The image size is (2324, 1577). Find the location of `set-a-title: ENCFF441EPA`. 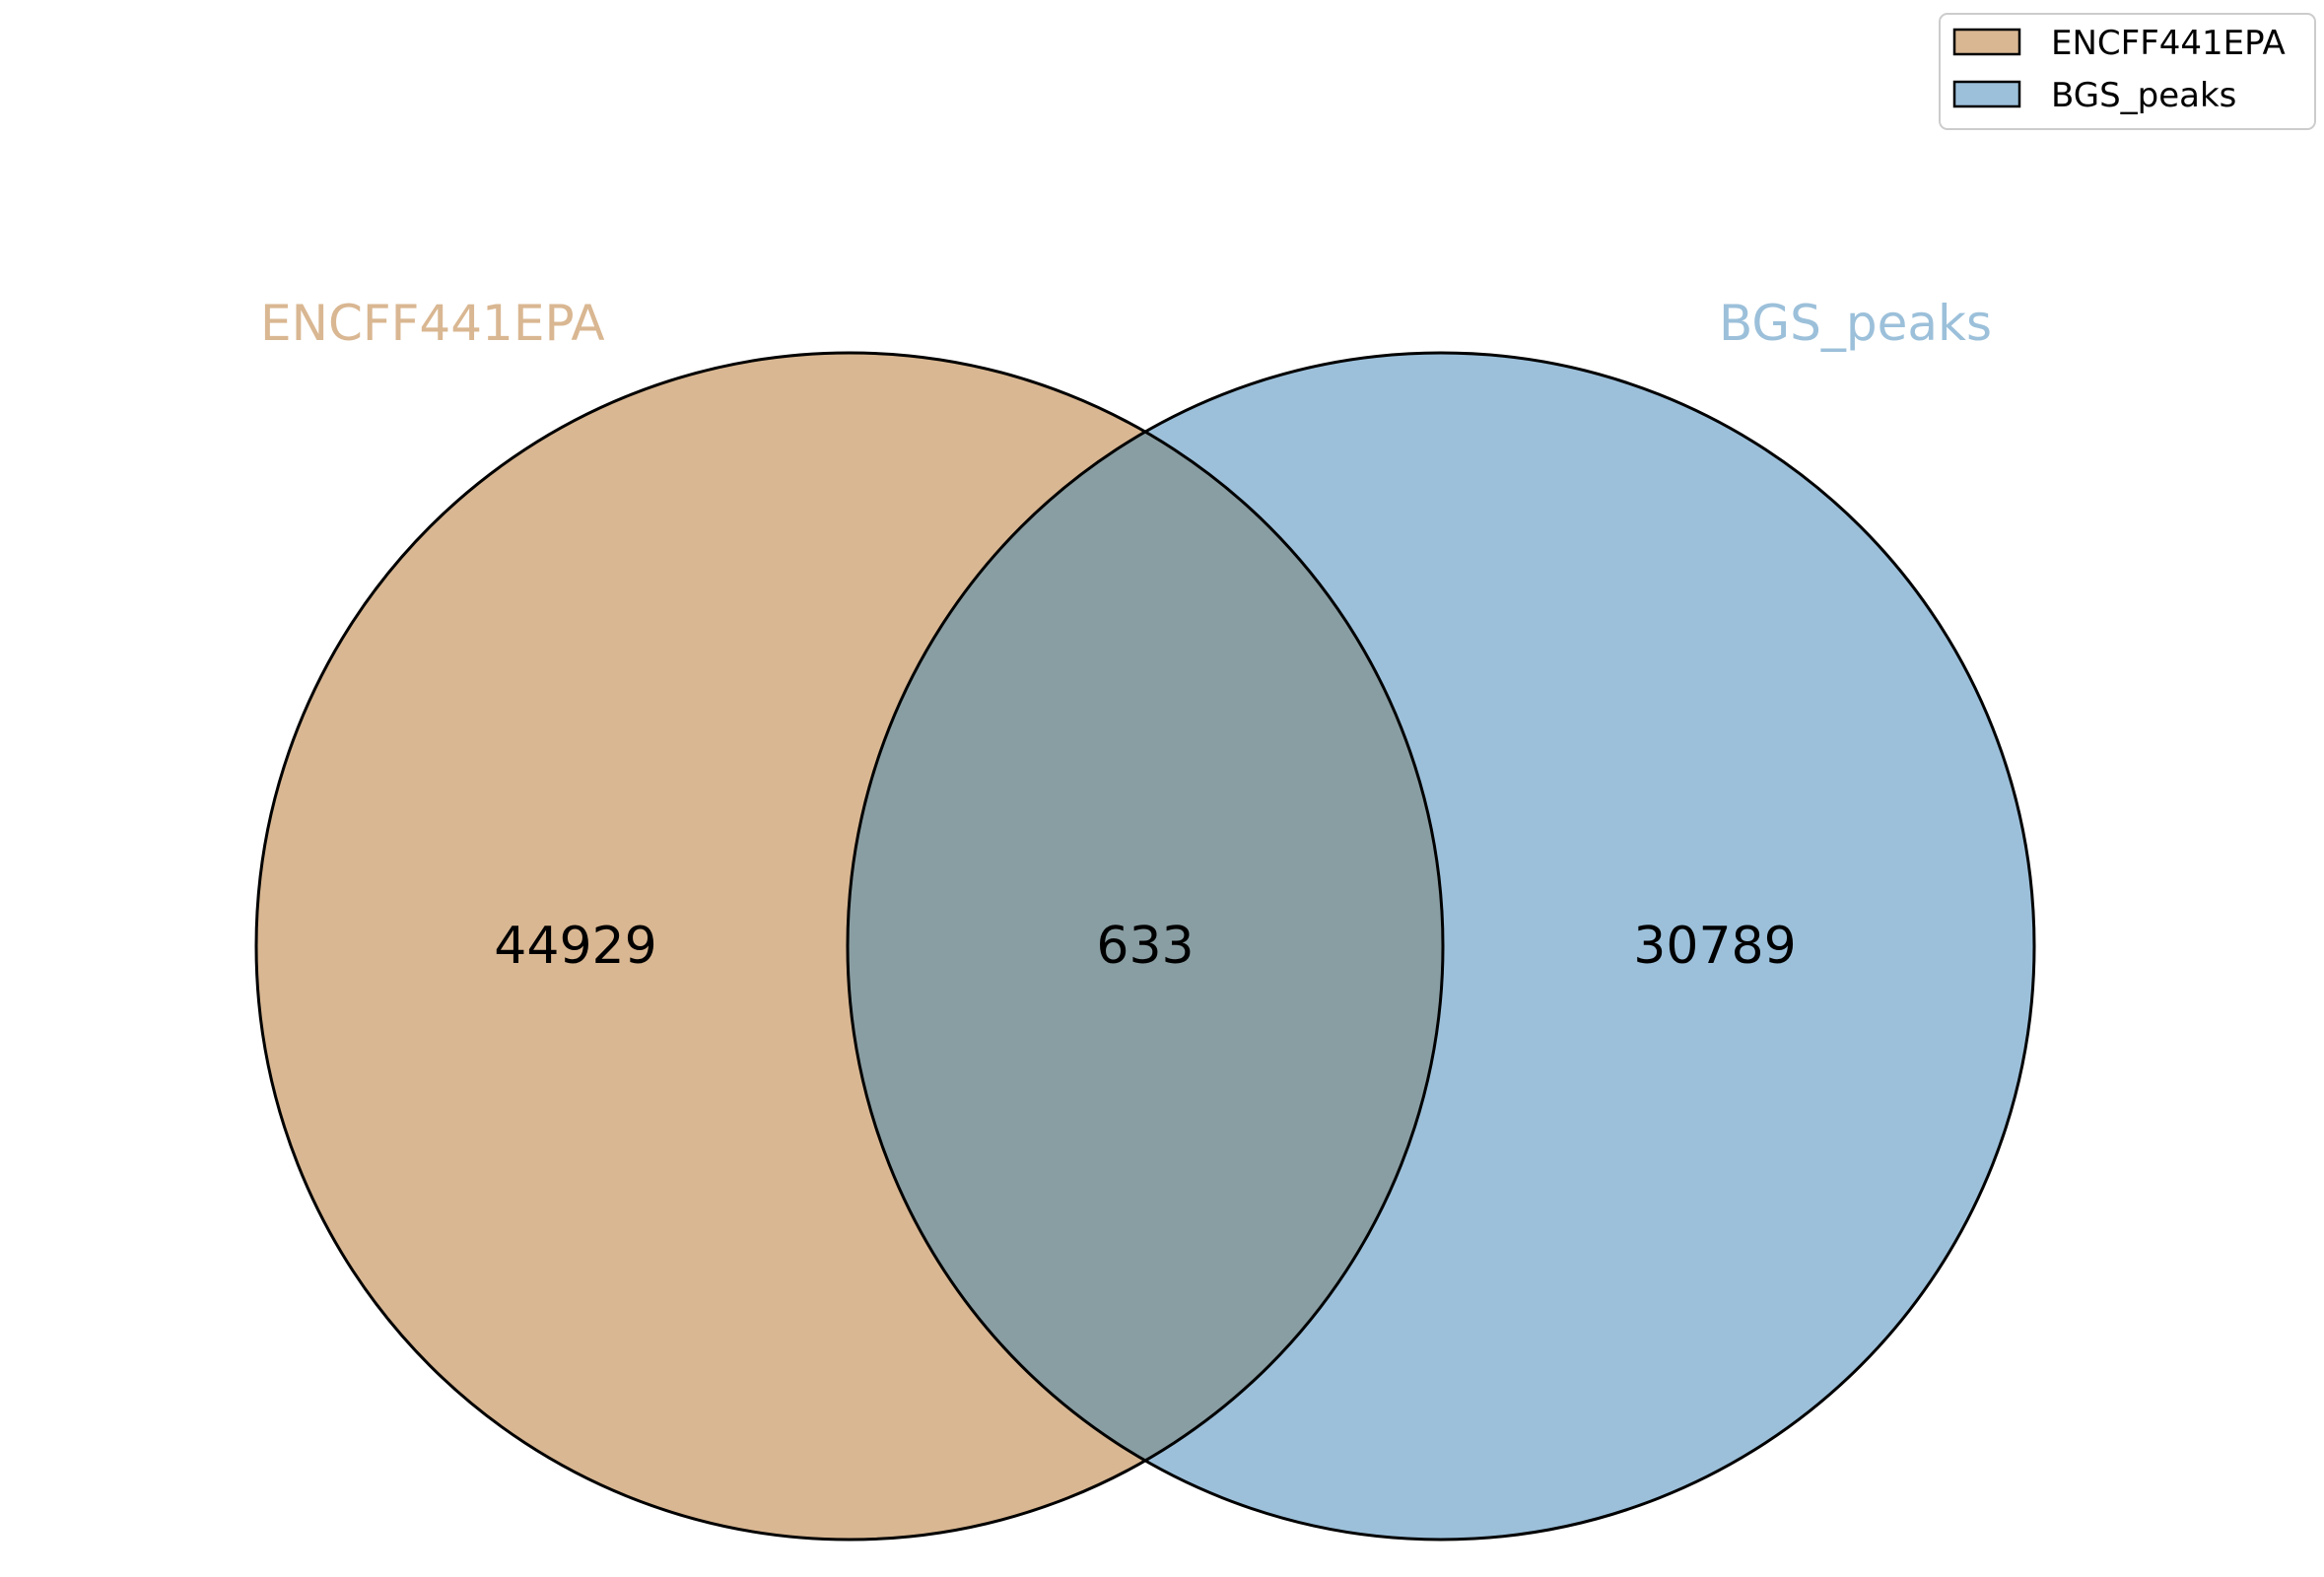

set-a-title: ENCFF441EPA is located at coordinates (433, 323).